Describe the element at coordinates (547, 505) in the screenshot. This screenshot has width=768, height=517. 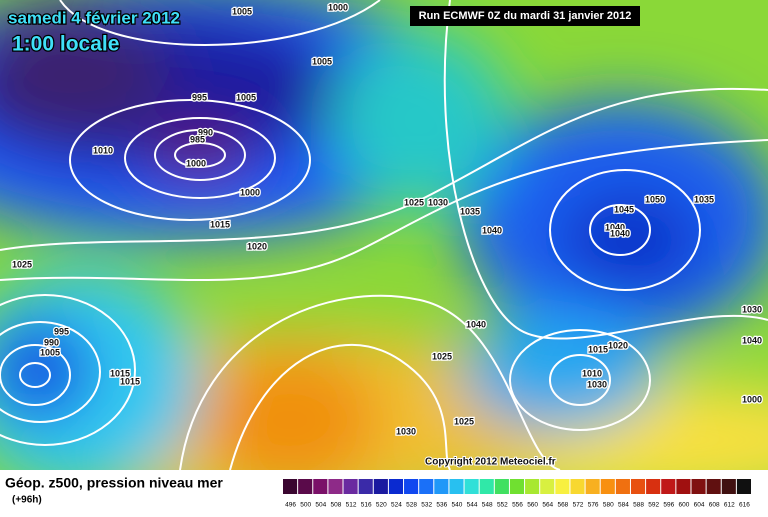
I see `scale-label: 564` at that location.